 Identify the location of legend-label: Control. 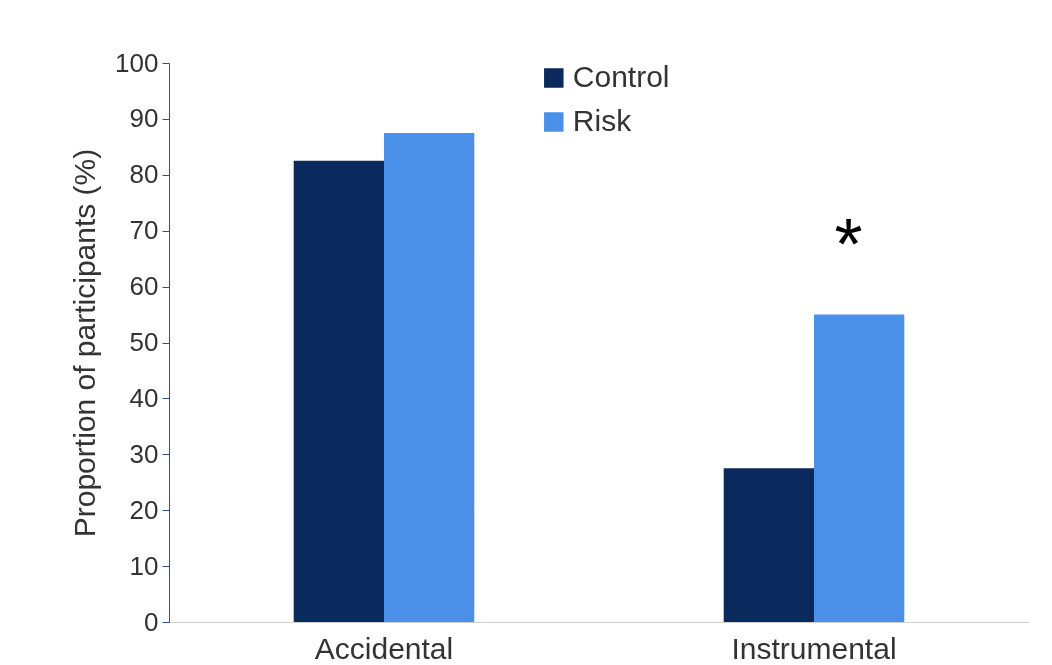
(621, 76).